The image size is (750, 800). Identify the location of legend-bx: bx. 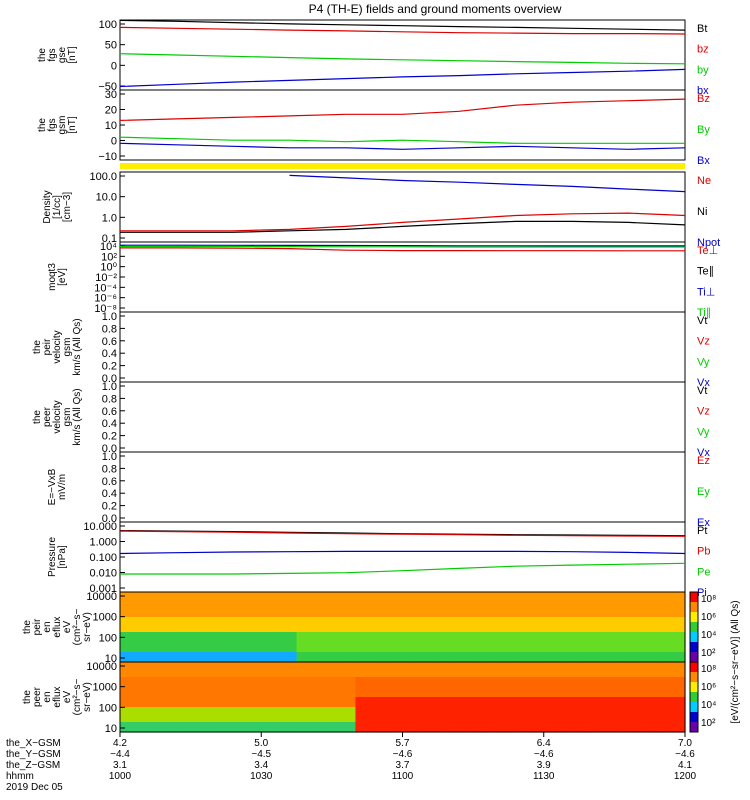
(703, 91).